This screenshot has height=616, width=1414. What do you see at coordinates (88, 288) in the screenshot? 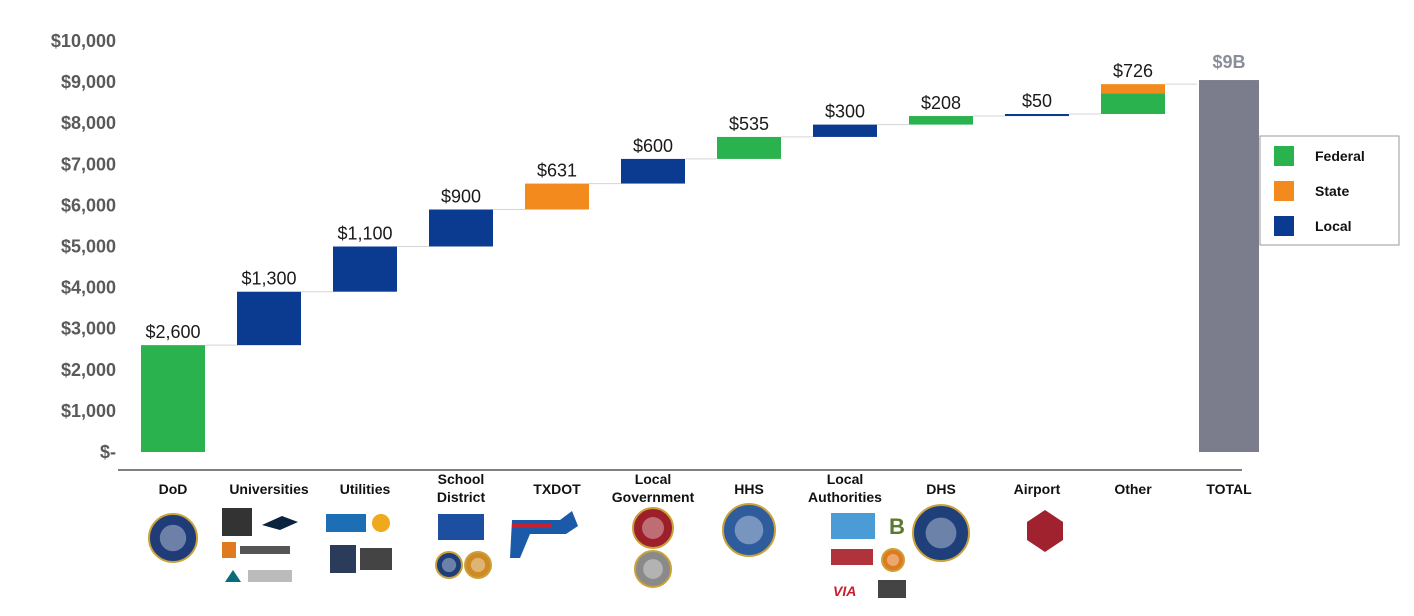
I see `y-tick-label: $4,000` at bounding box center [88, 288].